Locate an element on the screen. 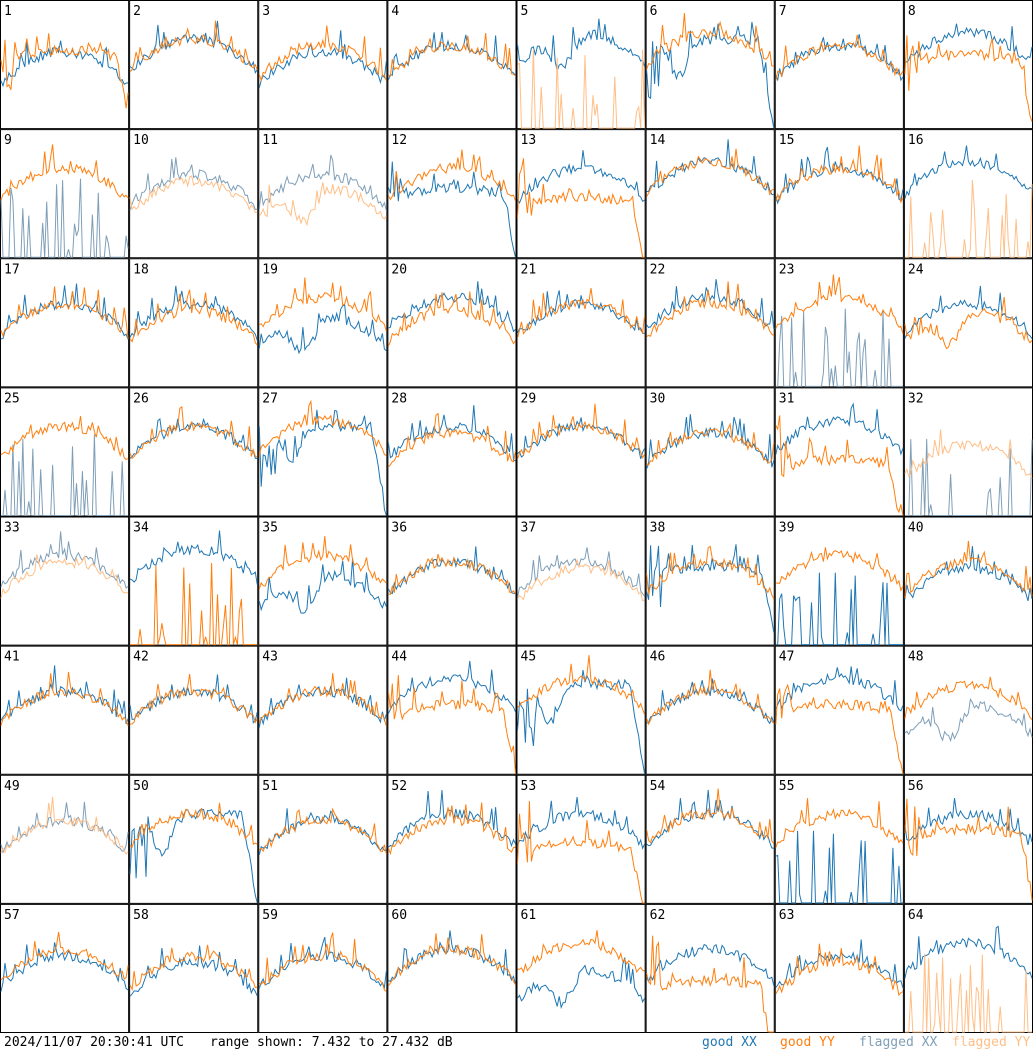  panel-number: 61 is located at coordinates (529, 915).